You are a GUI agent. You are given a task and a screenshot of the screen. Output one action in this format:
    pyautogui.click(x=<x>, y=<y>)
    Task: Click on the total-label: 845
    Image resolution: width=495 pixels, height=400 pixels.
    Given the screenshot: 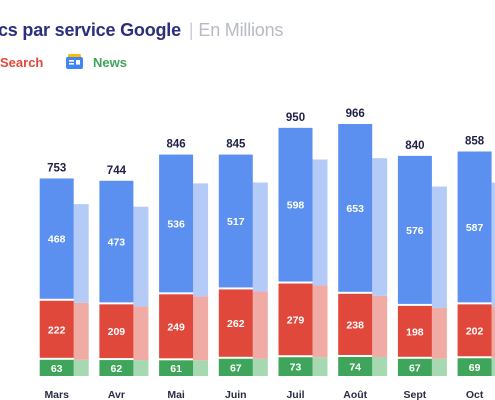 What is the action you would take?
    pyautogui.click(x=236, y=145)
    